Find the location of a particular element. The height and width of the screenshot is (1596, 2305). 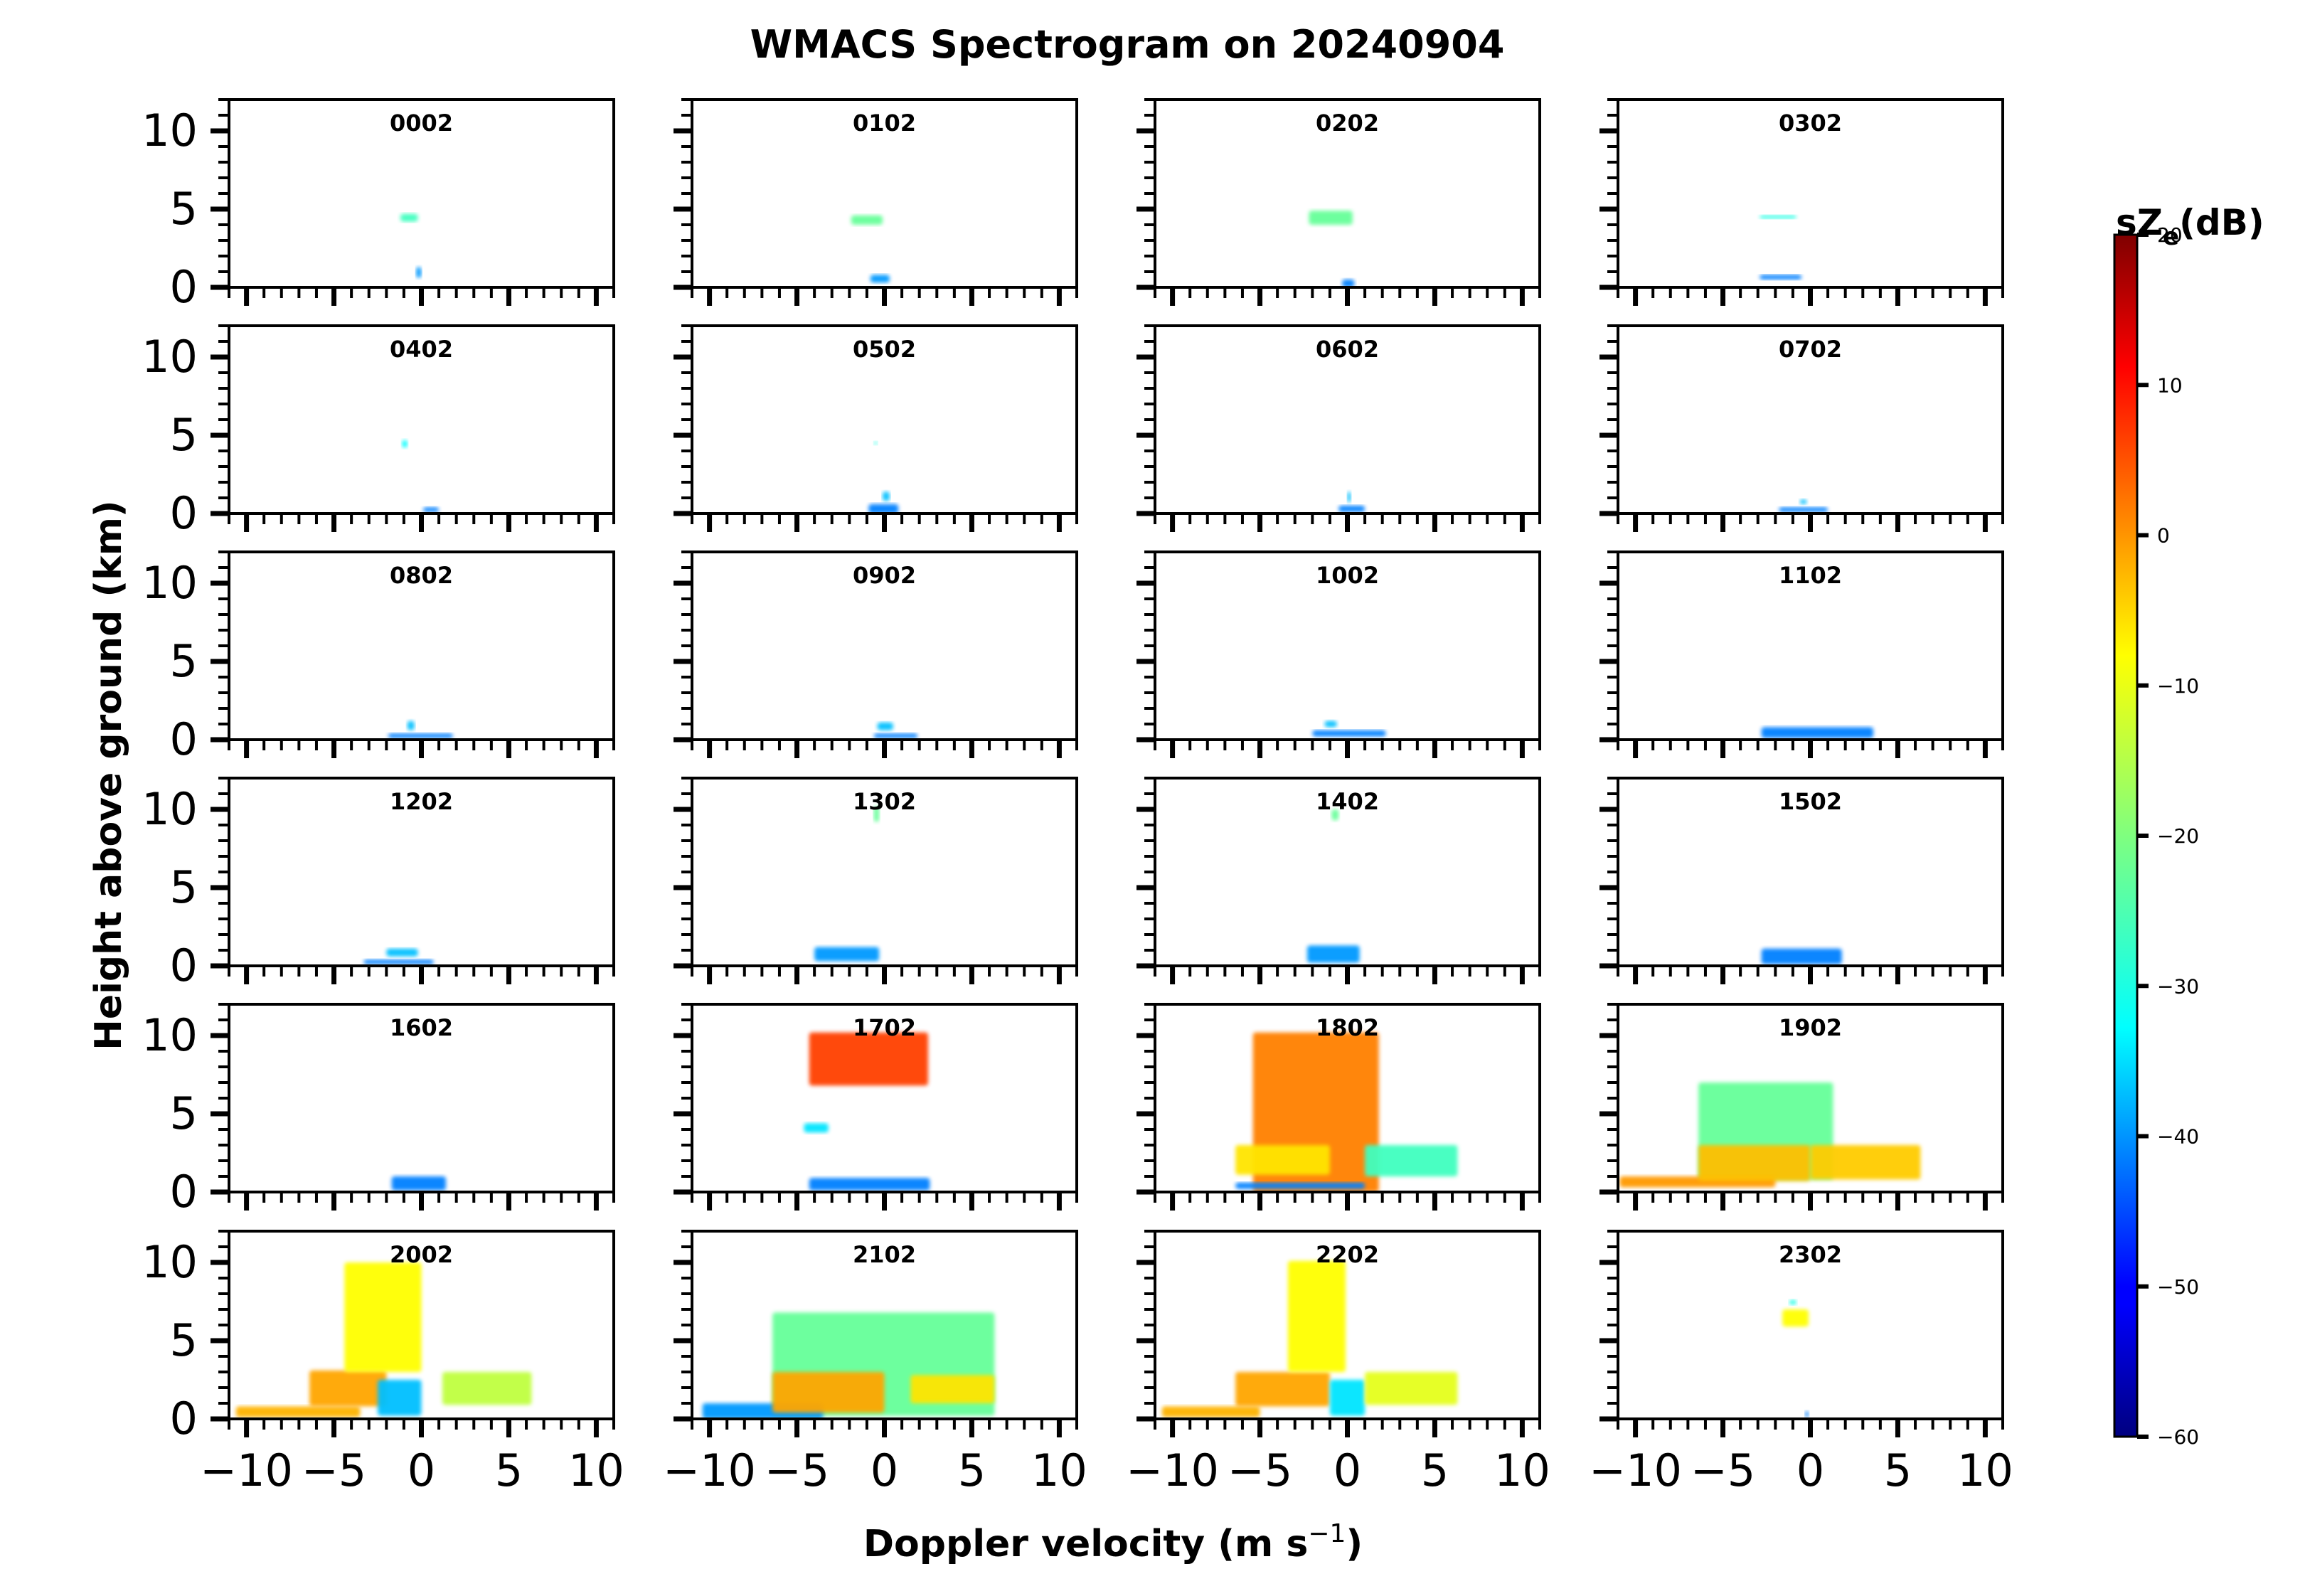

colorbar-tick-label: 20 is located at coordinates (2170, 235).